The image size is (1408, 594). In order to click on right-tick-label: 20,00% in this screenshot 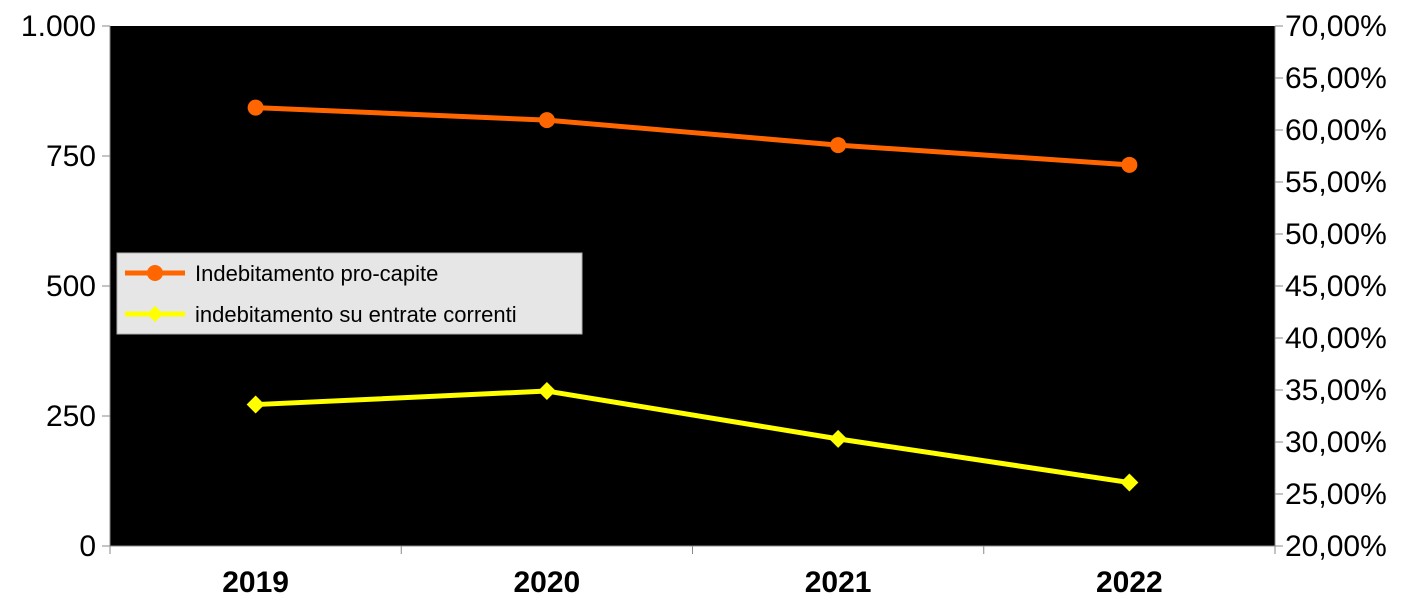, I will do `click(1336, 546)`.